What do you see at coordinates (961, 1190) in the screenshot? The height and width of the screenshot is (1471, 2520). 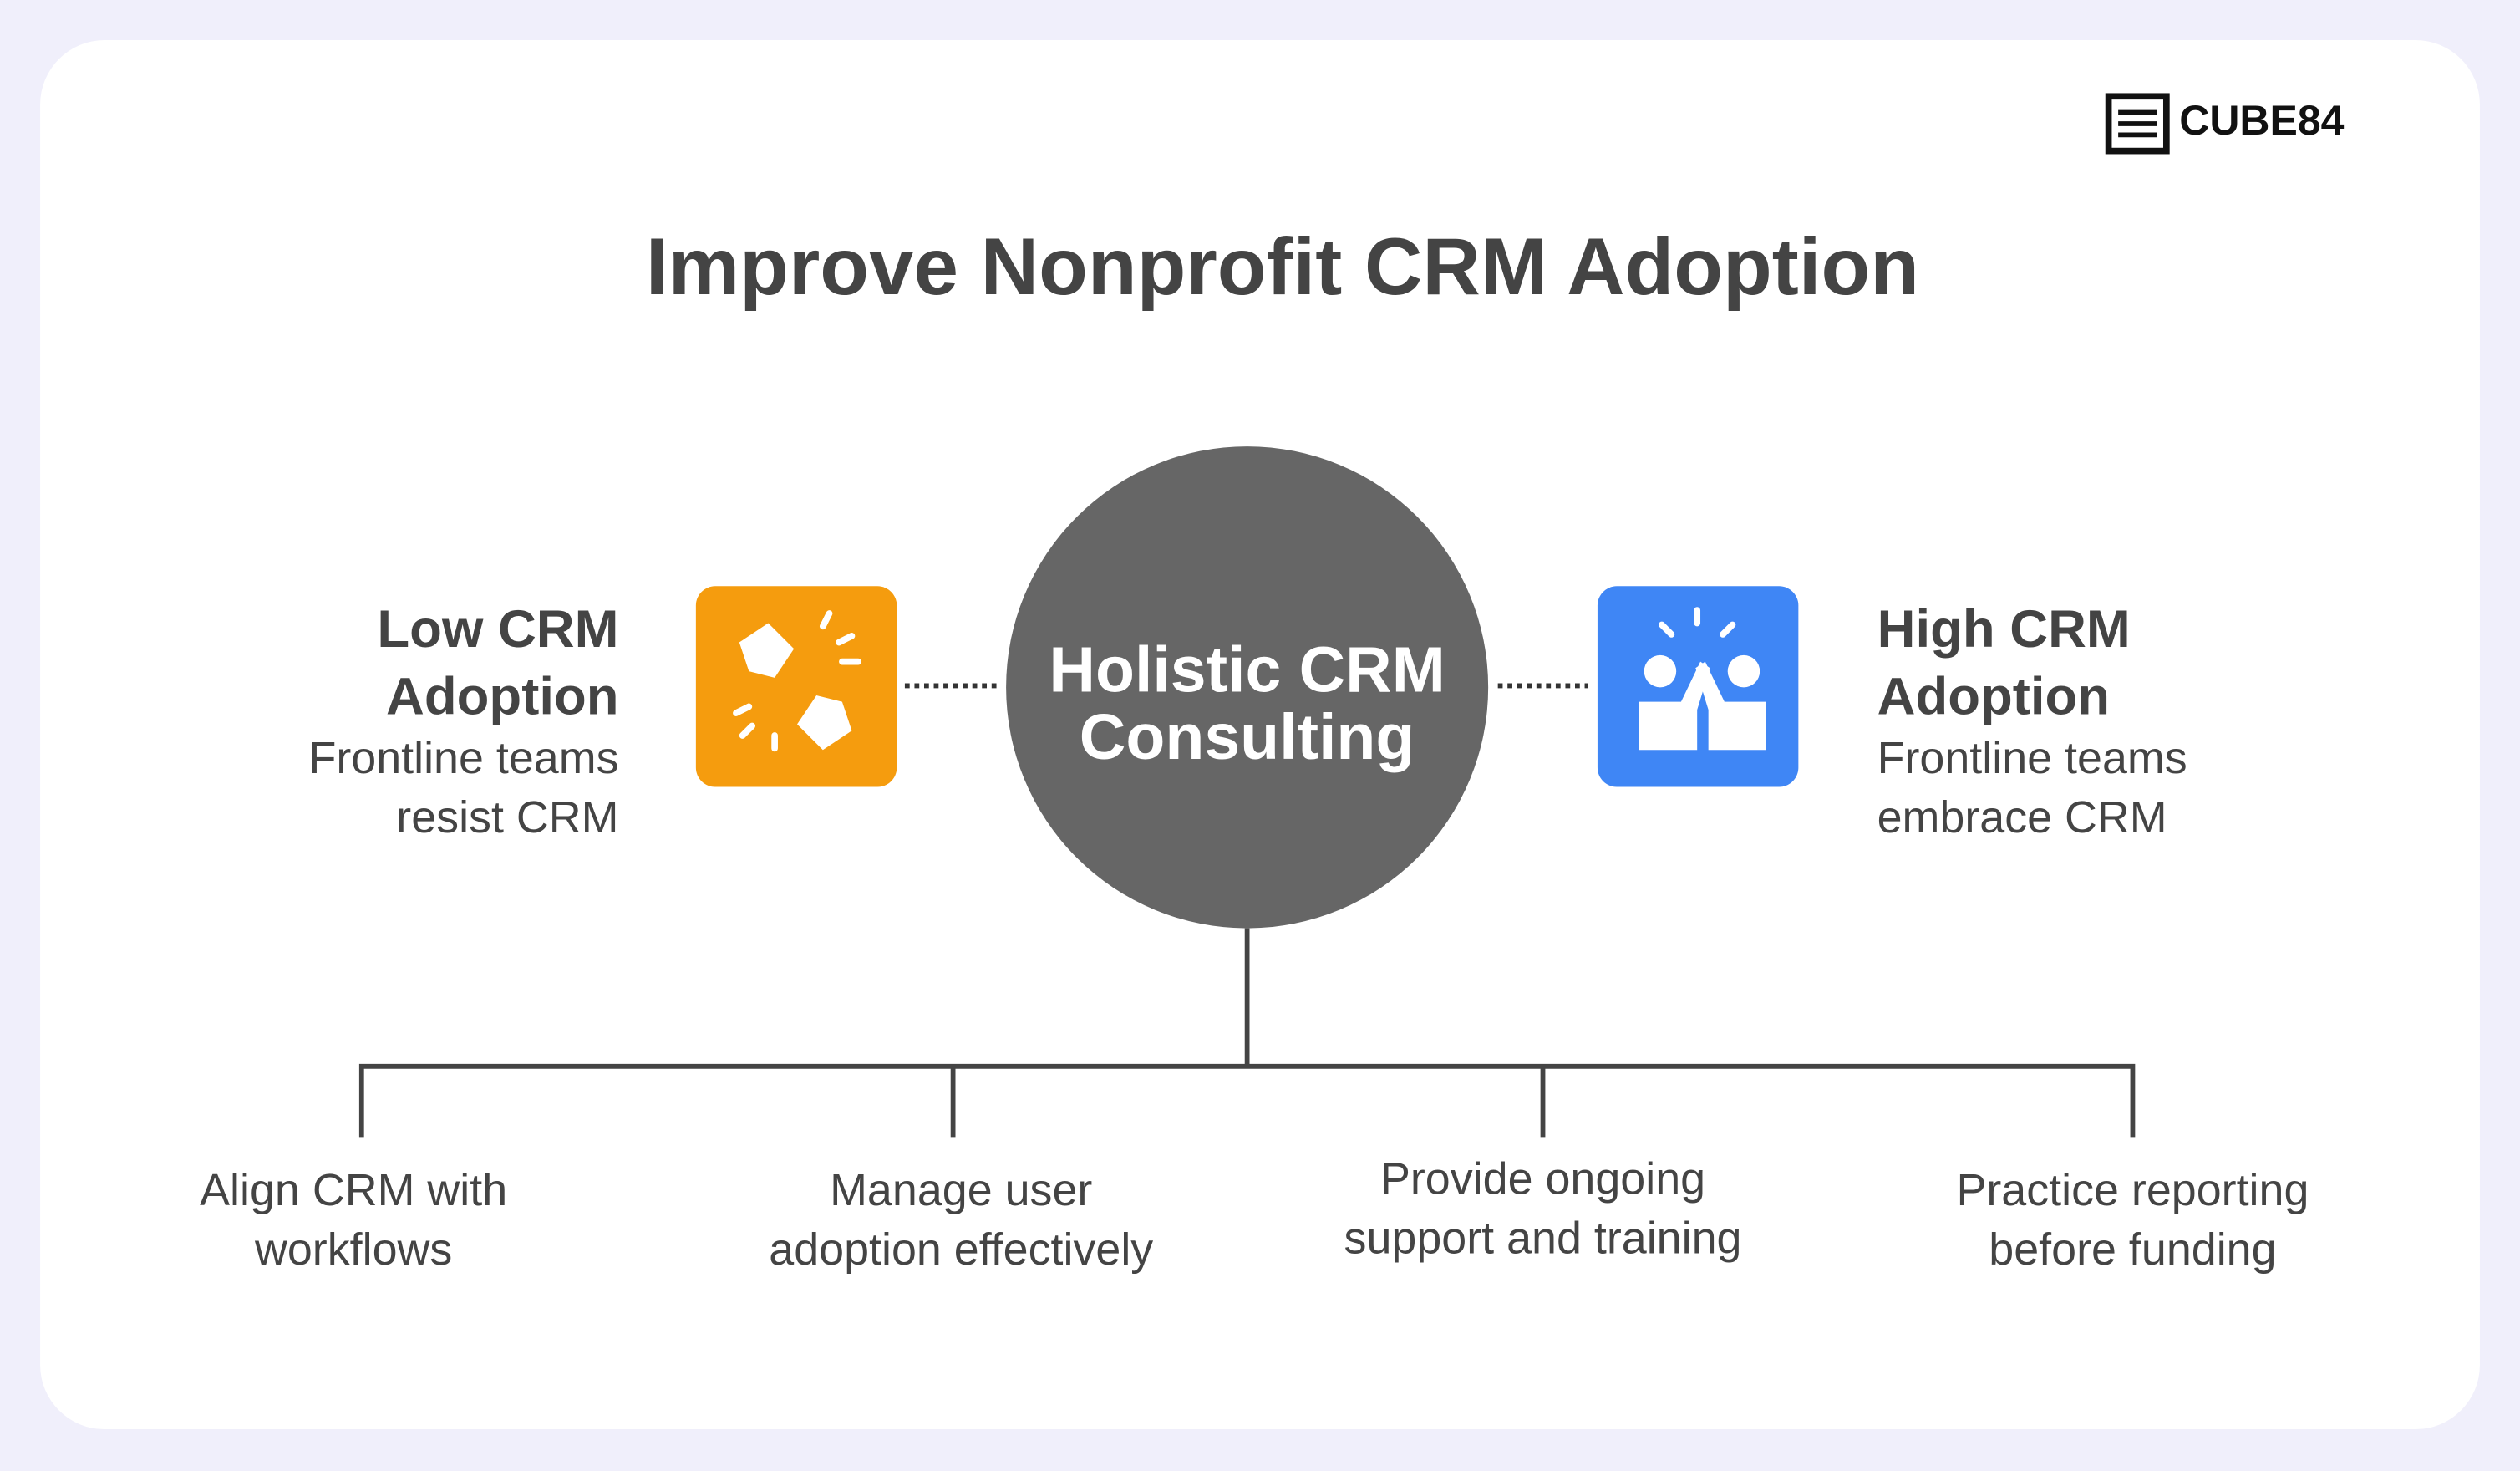 I see `branch-label: Manage user` at bounding box center [961, 1190].